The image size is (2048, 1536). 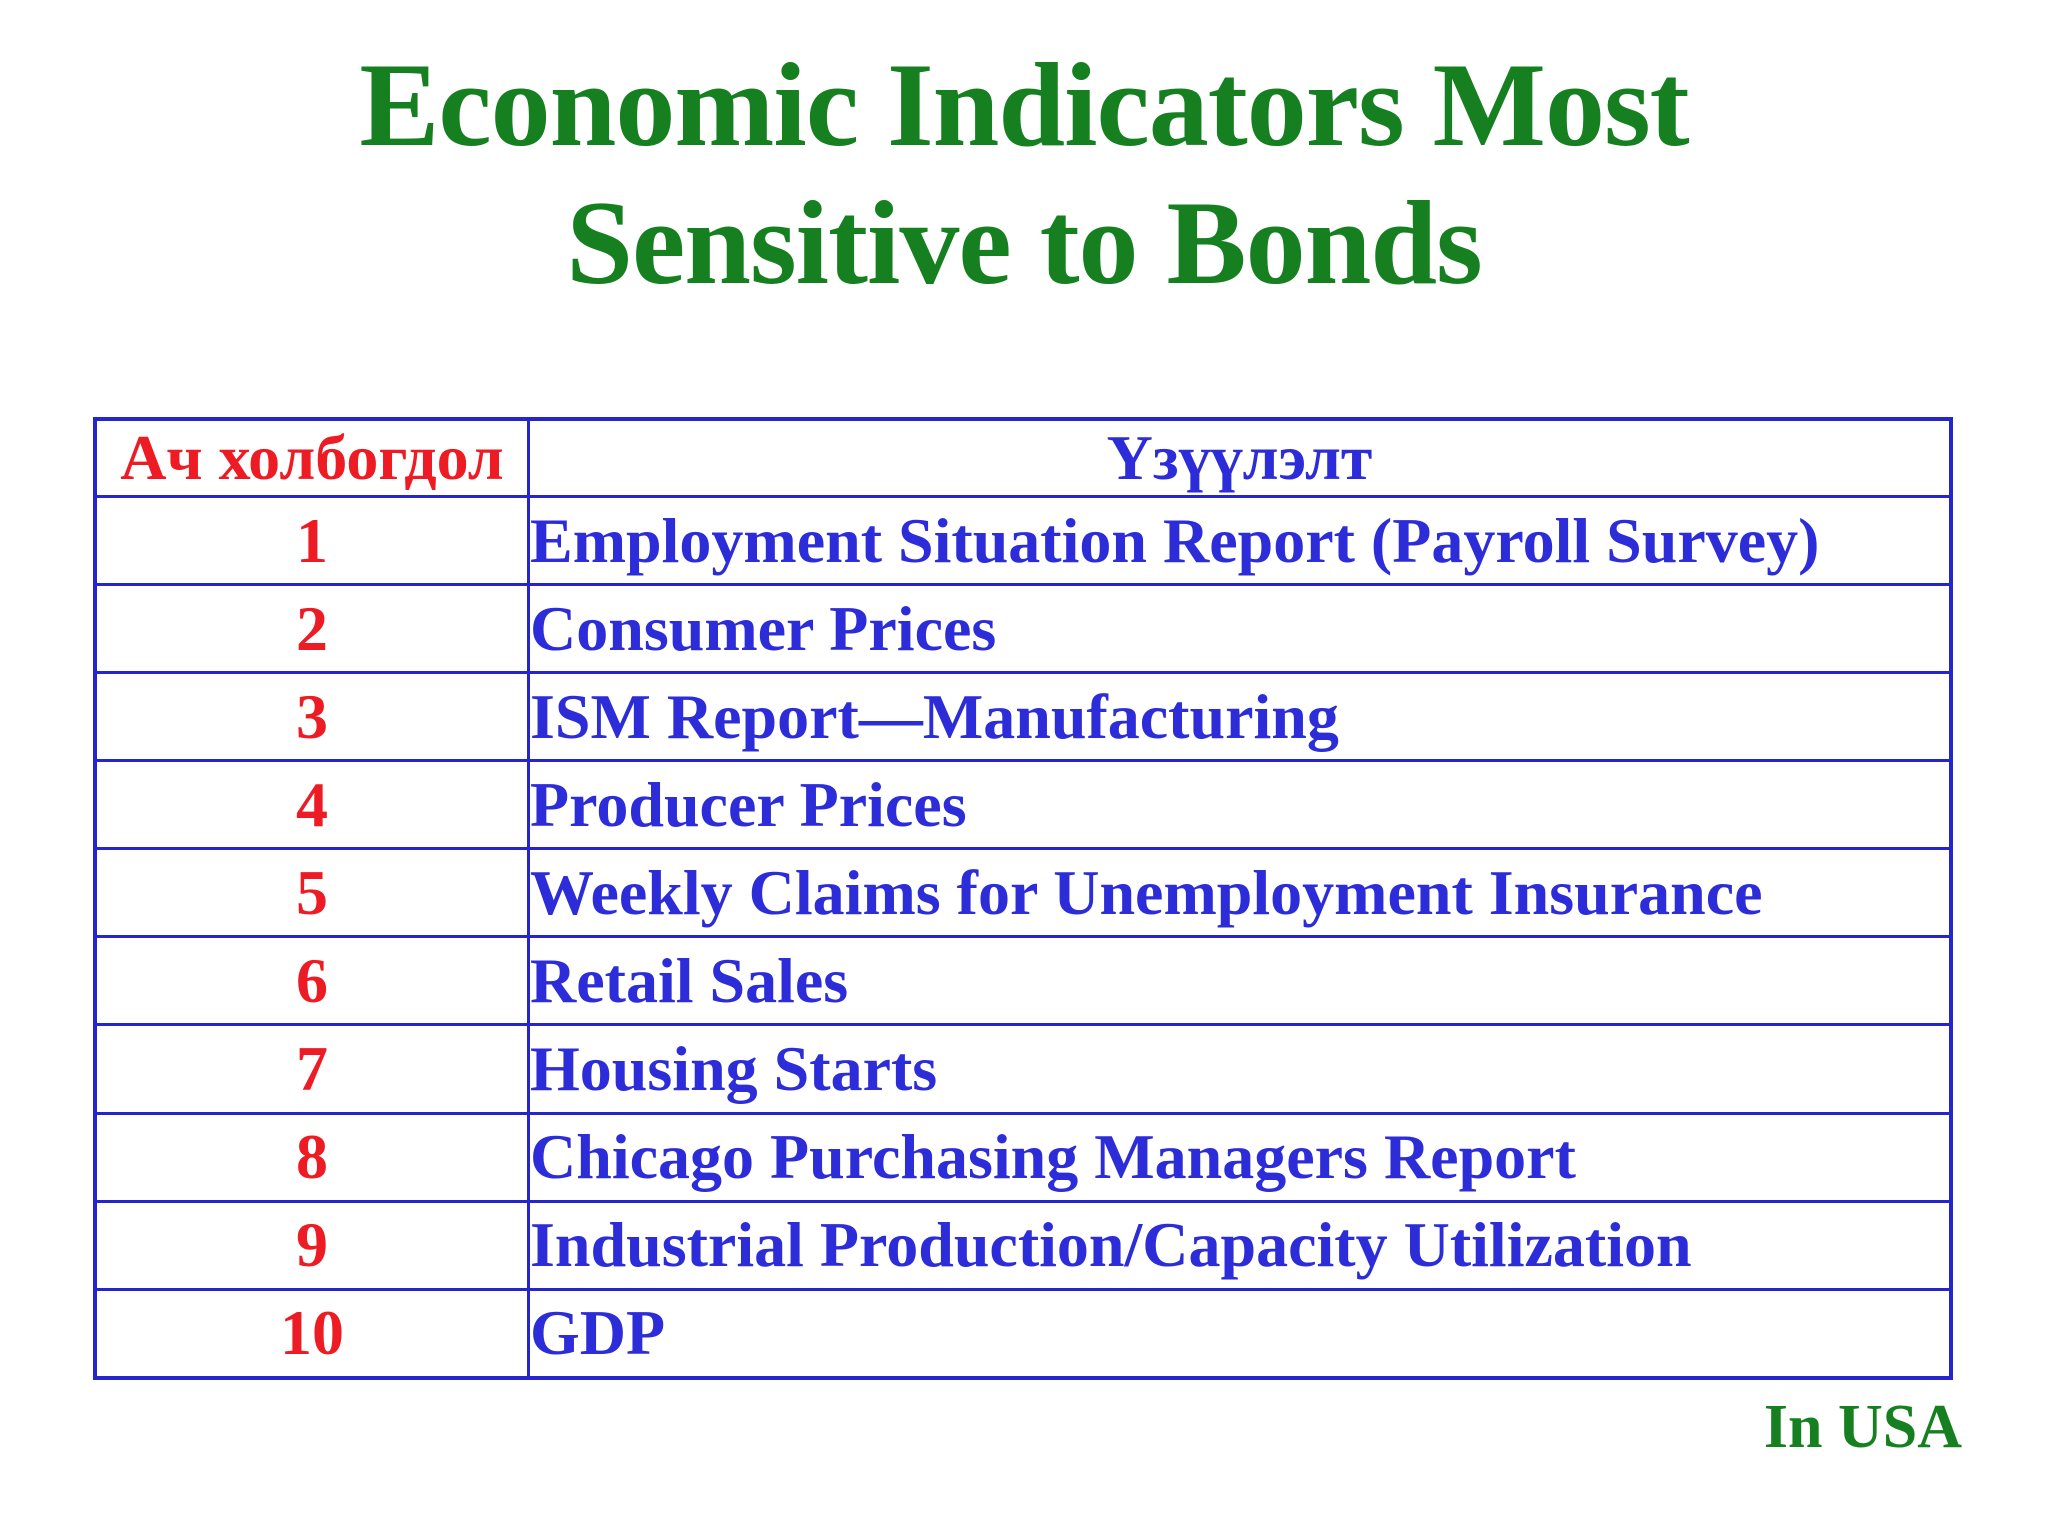 I want to click on table-row: 2 Consumer Prices, so click(x=1023, y=629).